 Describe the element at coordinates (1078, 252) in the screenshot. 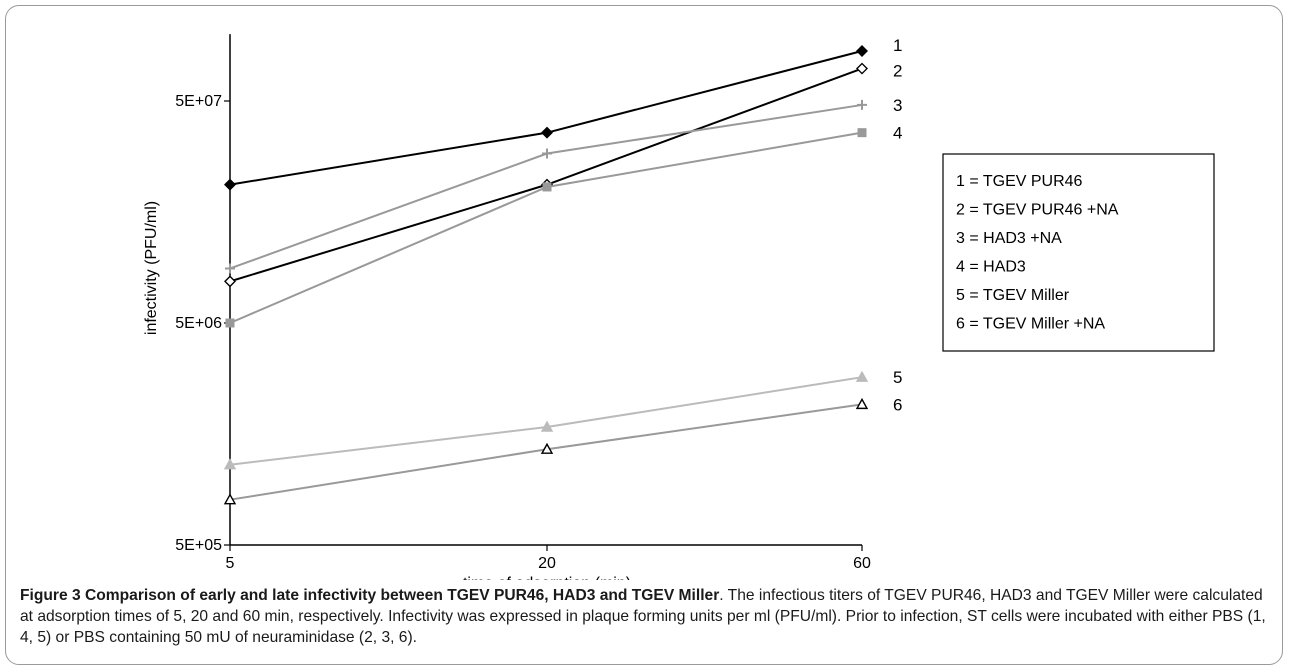

I see `legend-box` at that location.